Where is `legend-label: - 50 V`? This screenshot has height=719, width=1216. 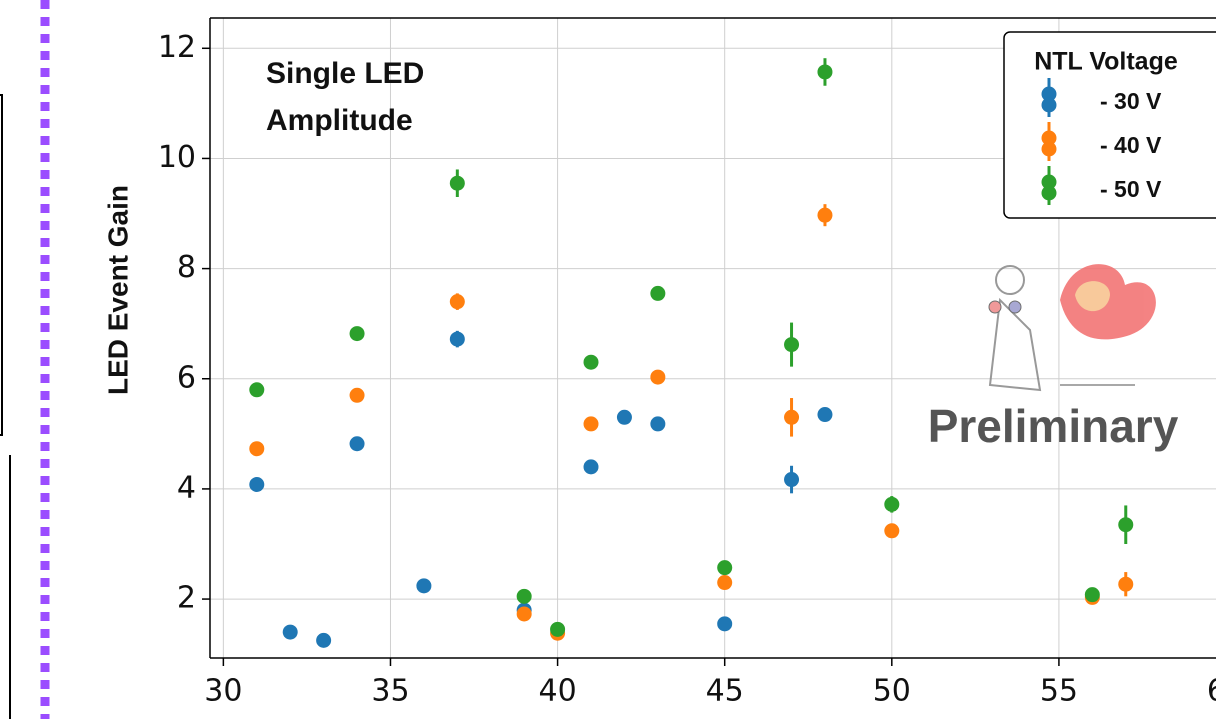
legend-label: - 50 V is located at coordinates (1131, 189).